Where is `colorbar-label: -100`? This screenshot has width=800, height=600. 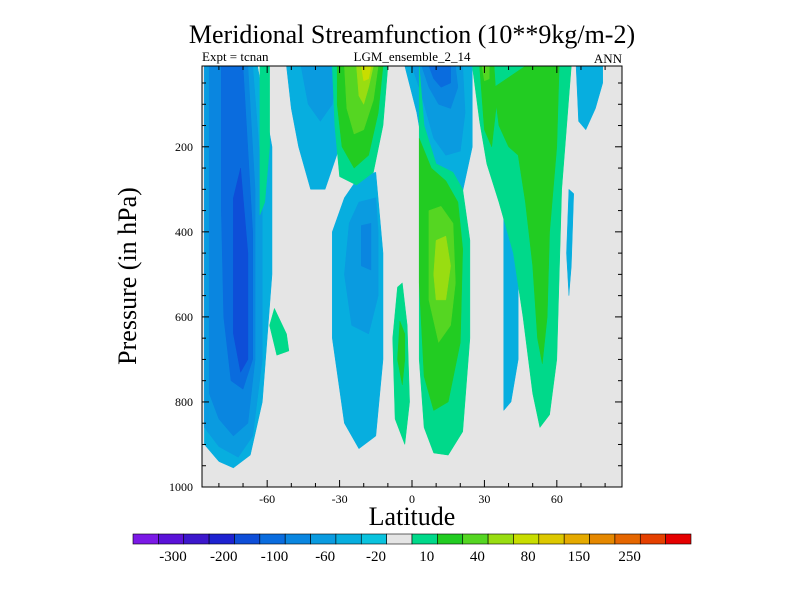
colorbar-label: -100 is located at coordinates (275, 557).